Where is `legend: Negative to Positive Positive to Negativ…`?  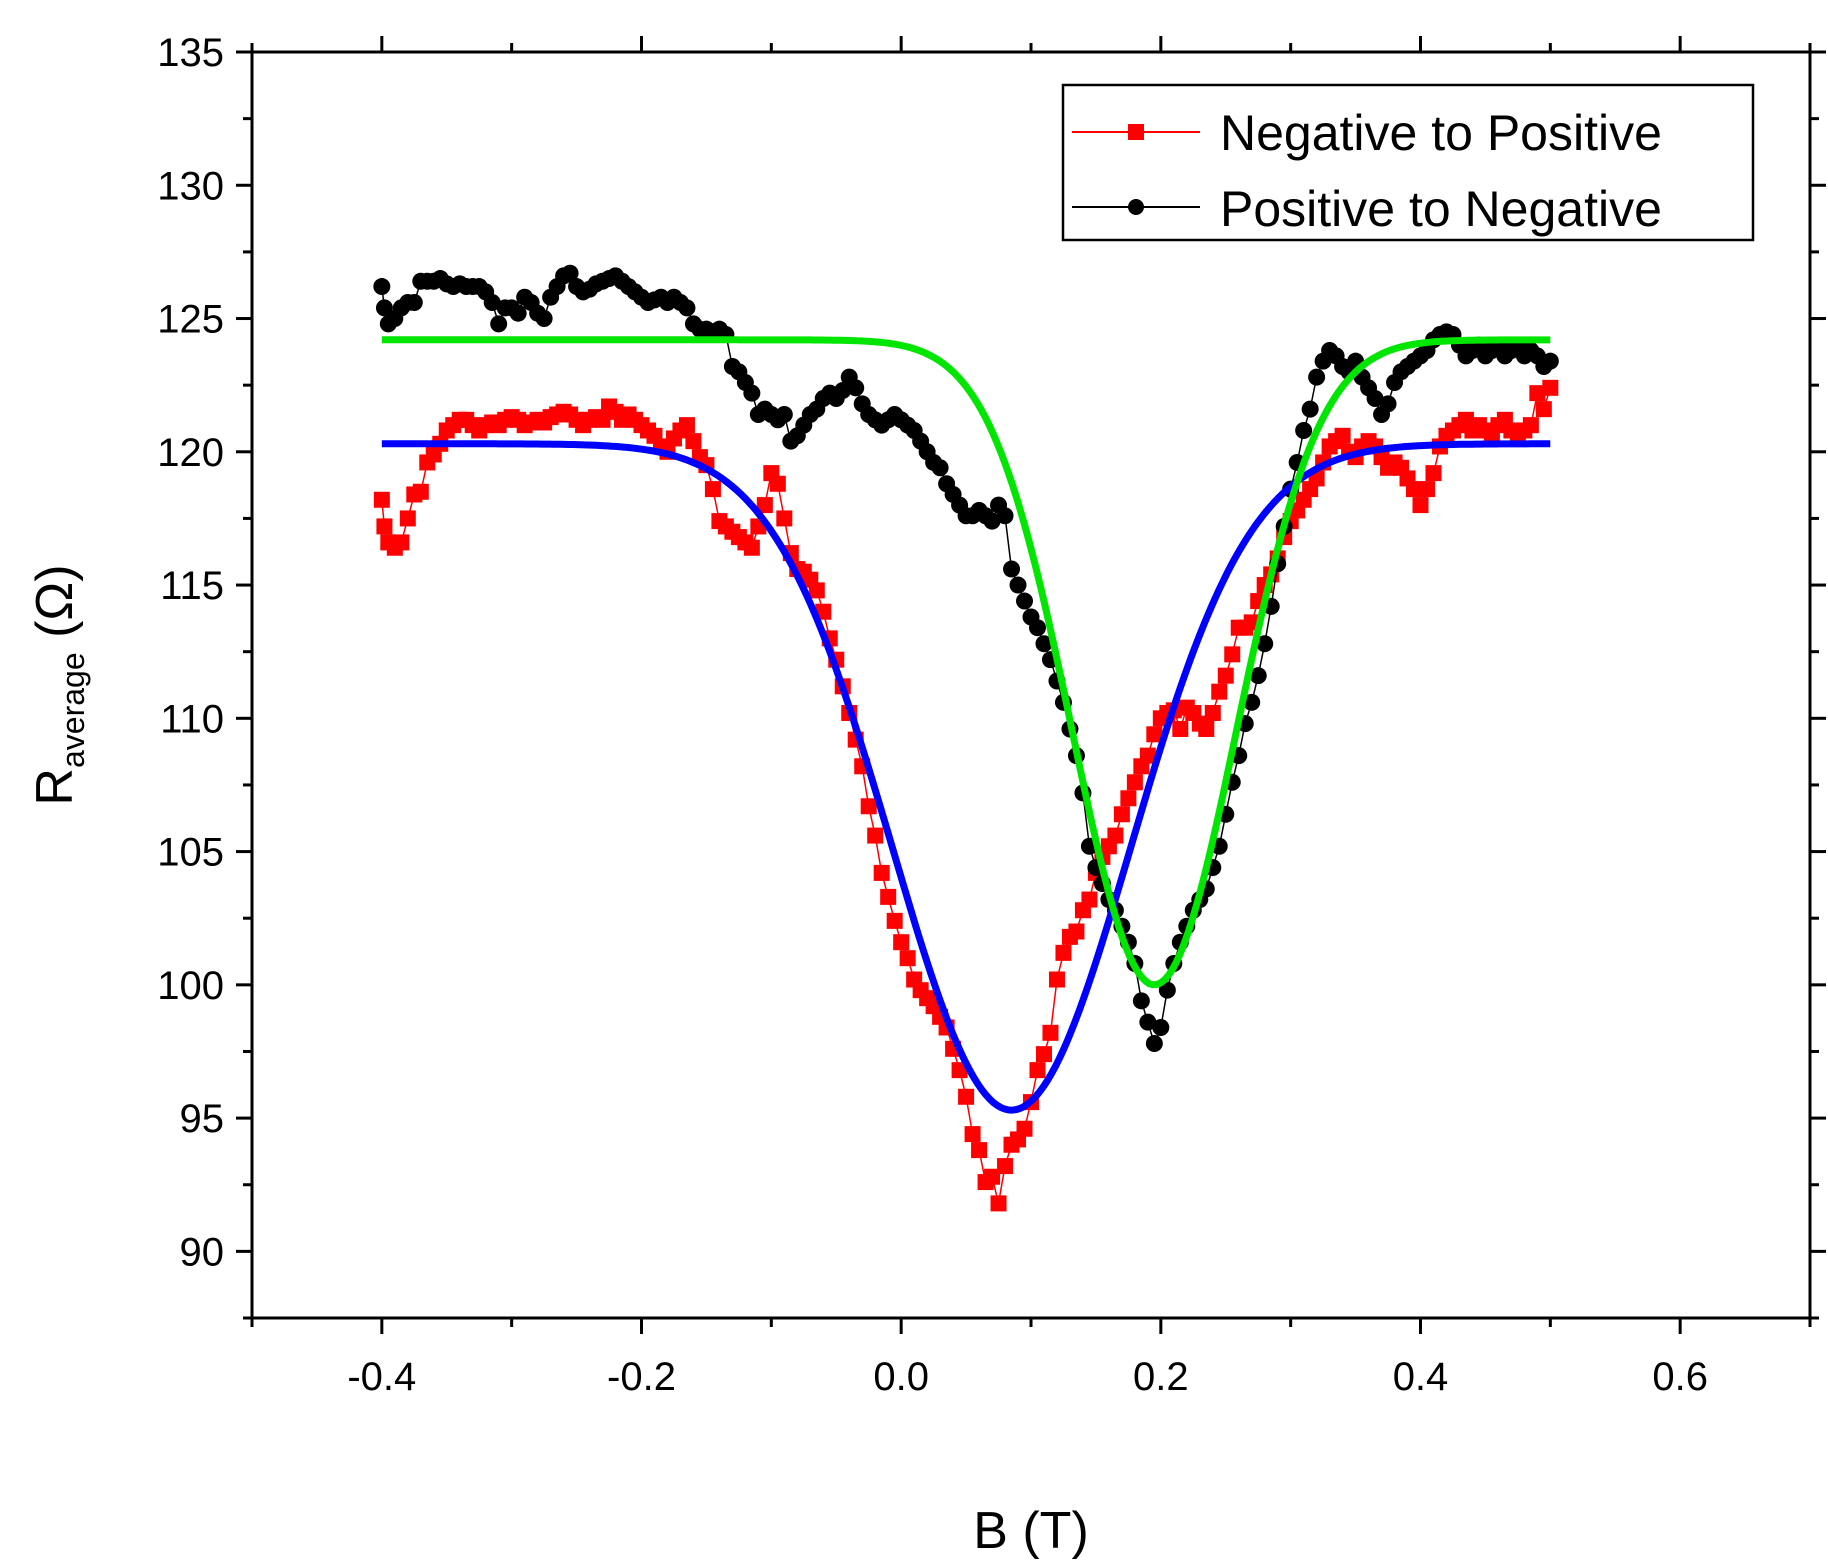 legend: Negative to Positive Positive to Negativ… is located at coordinates (1408, 162).